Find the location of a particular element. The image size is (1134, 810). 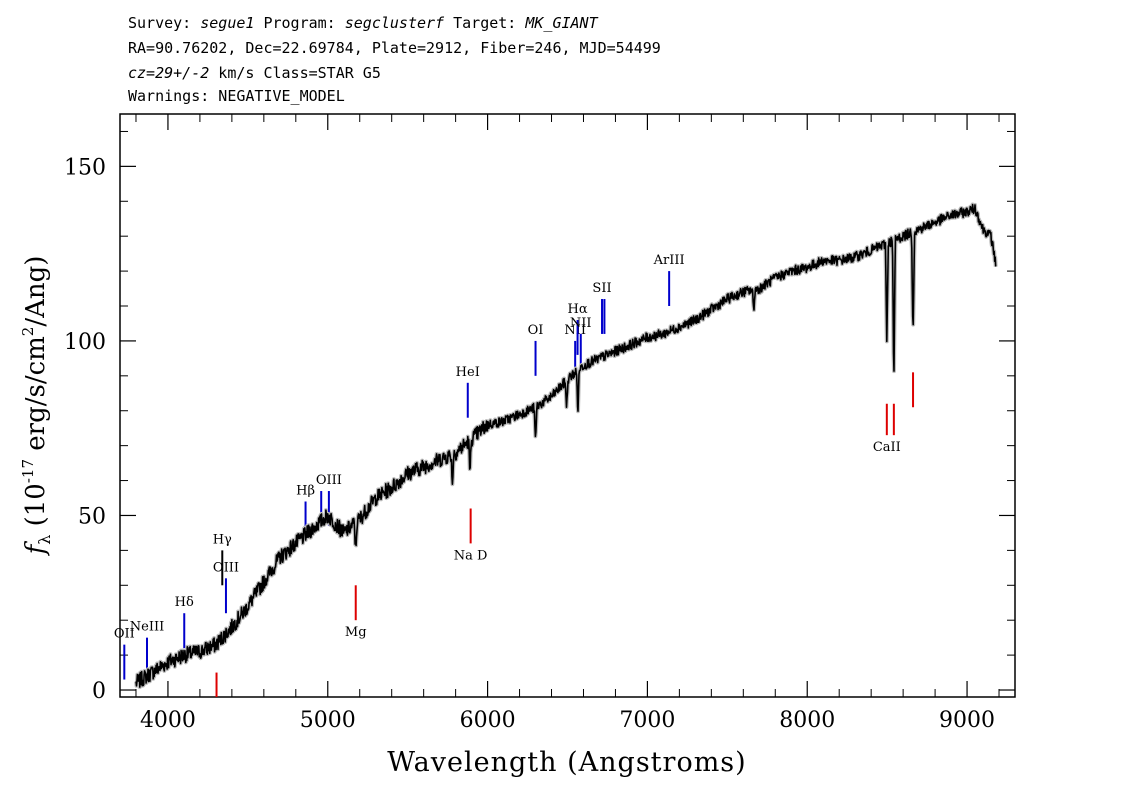

y-tick-label: 150 is located at coordinates (85, 167).